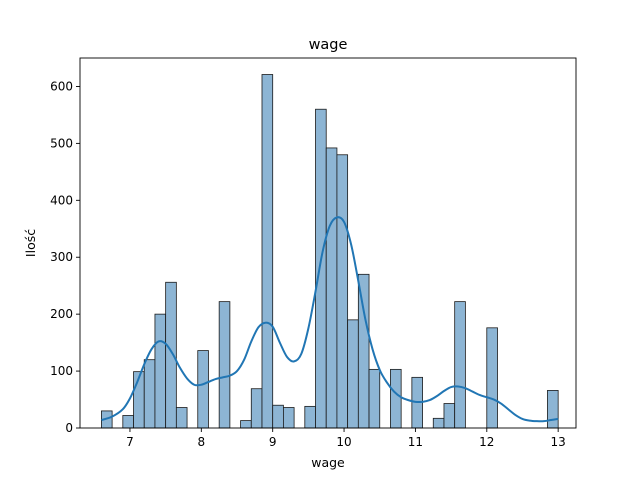 The image size is (640, 480). Describe the element at coordinates (61, 257) in the screenshot. I see `y-tick-label: 300` at that location.